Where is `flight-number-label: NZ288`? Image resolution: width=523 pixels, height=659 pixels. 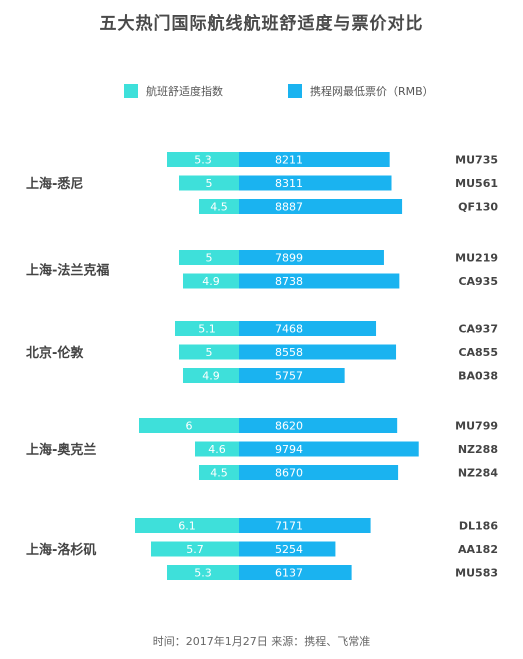 flight-number-label: NZ288 is located at coordinates (478, 449).